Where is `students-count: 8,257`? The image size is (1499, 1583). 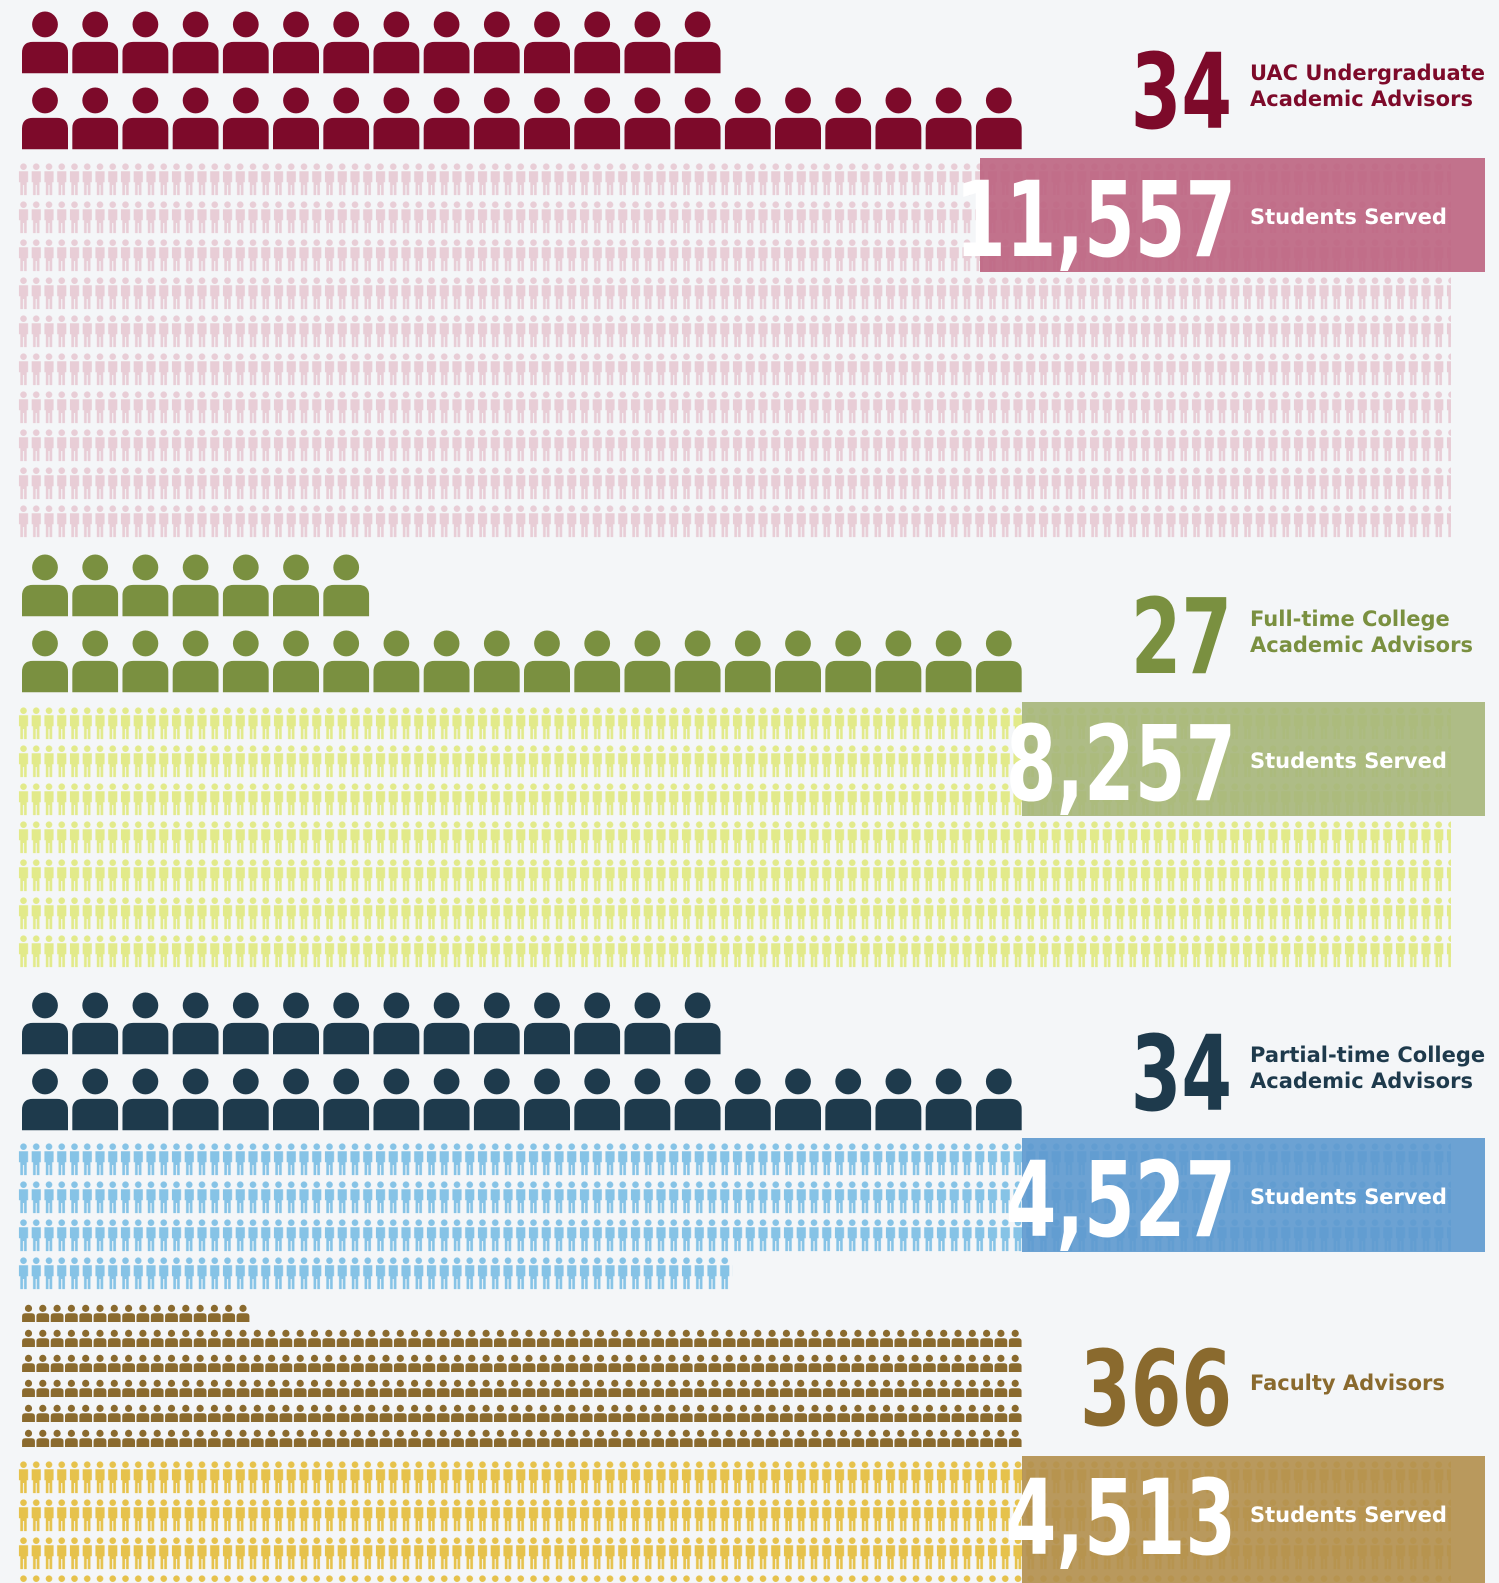
students-count: 8,257 is located at coordinates (1121, 765).